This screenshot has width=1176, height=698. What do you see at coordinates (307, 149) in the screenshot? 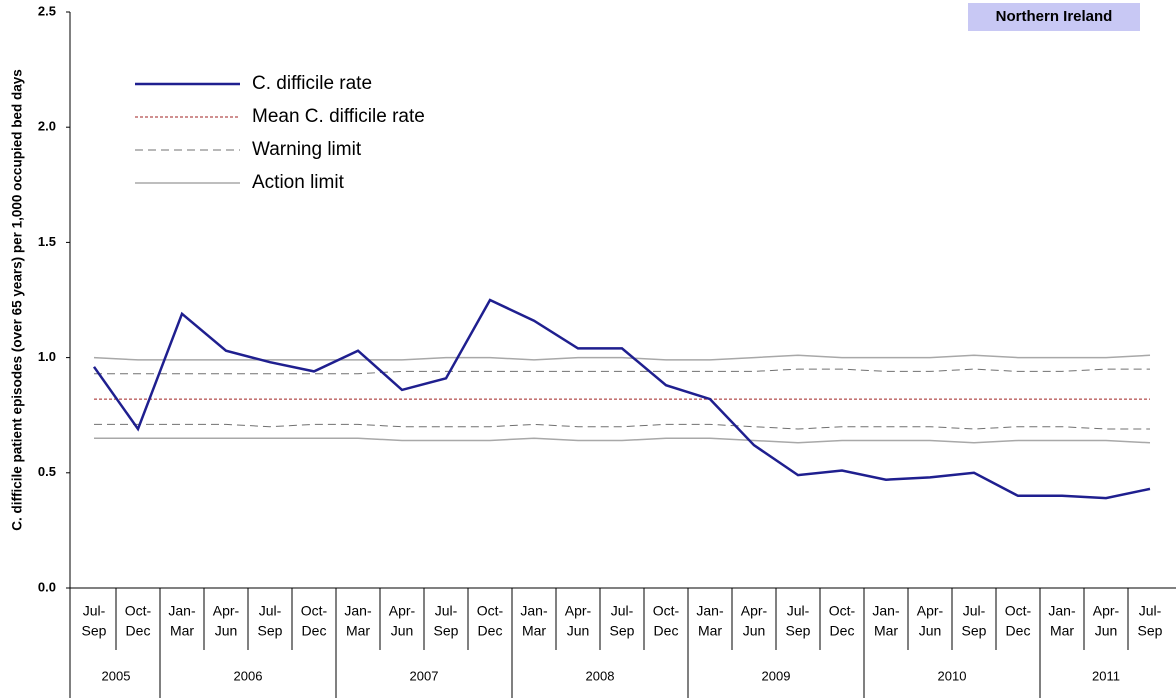
I see `legend-label: Warning limit` at bounding box center [307, 149].